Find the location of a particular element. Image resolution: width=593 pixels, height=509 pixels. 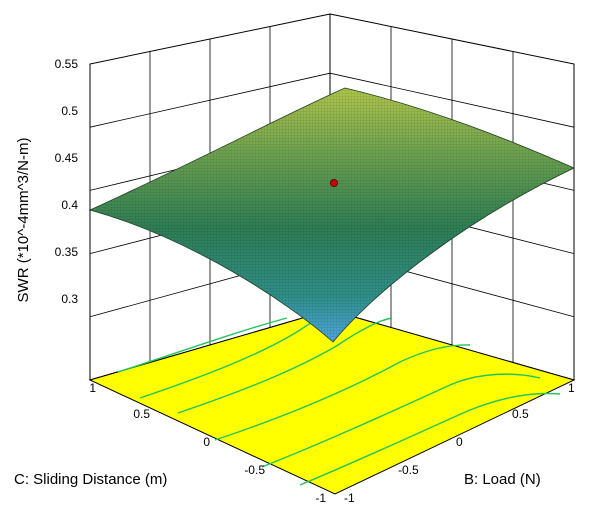

z-tick-label: 0.45 is located at coordinates (67, 158).